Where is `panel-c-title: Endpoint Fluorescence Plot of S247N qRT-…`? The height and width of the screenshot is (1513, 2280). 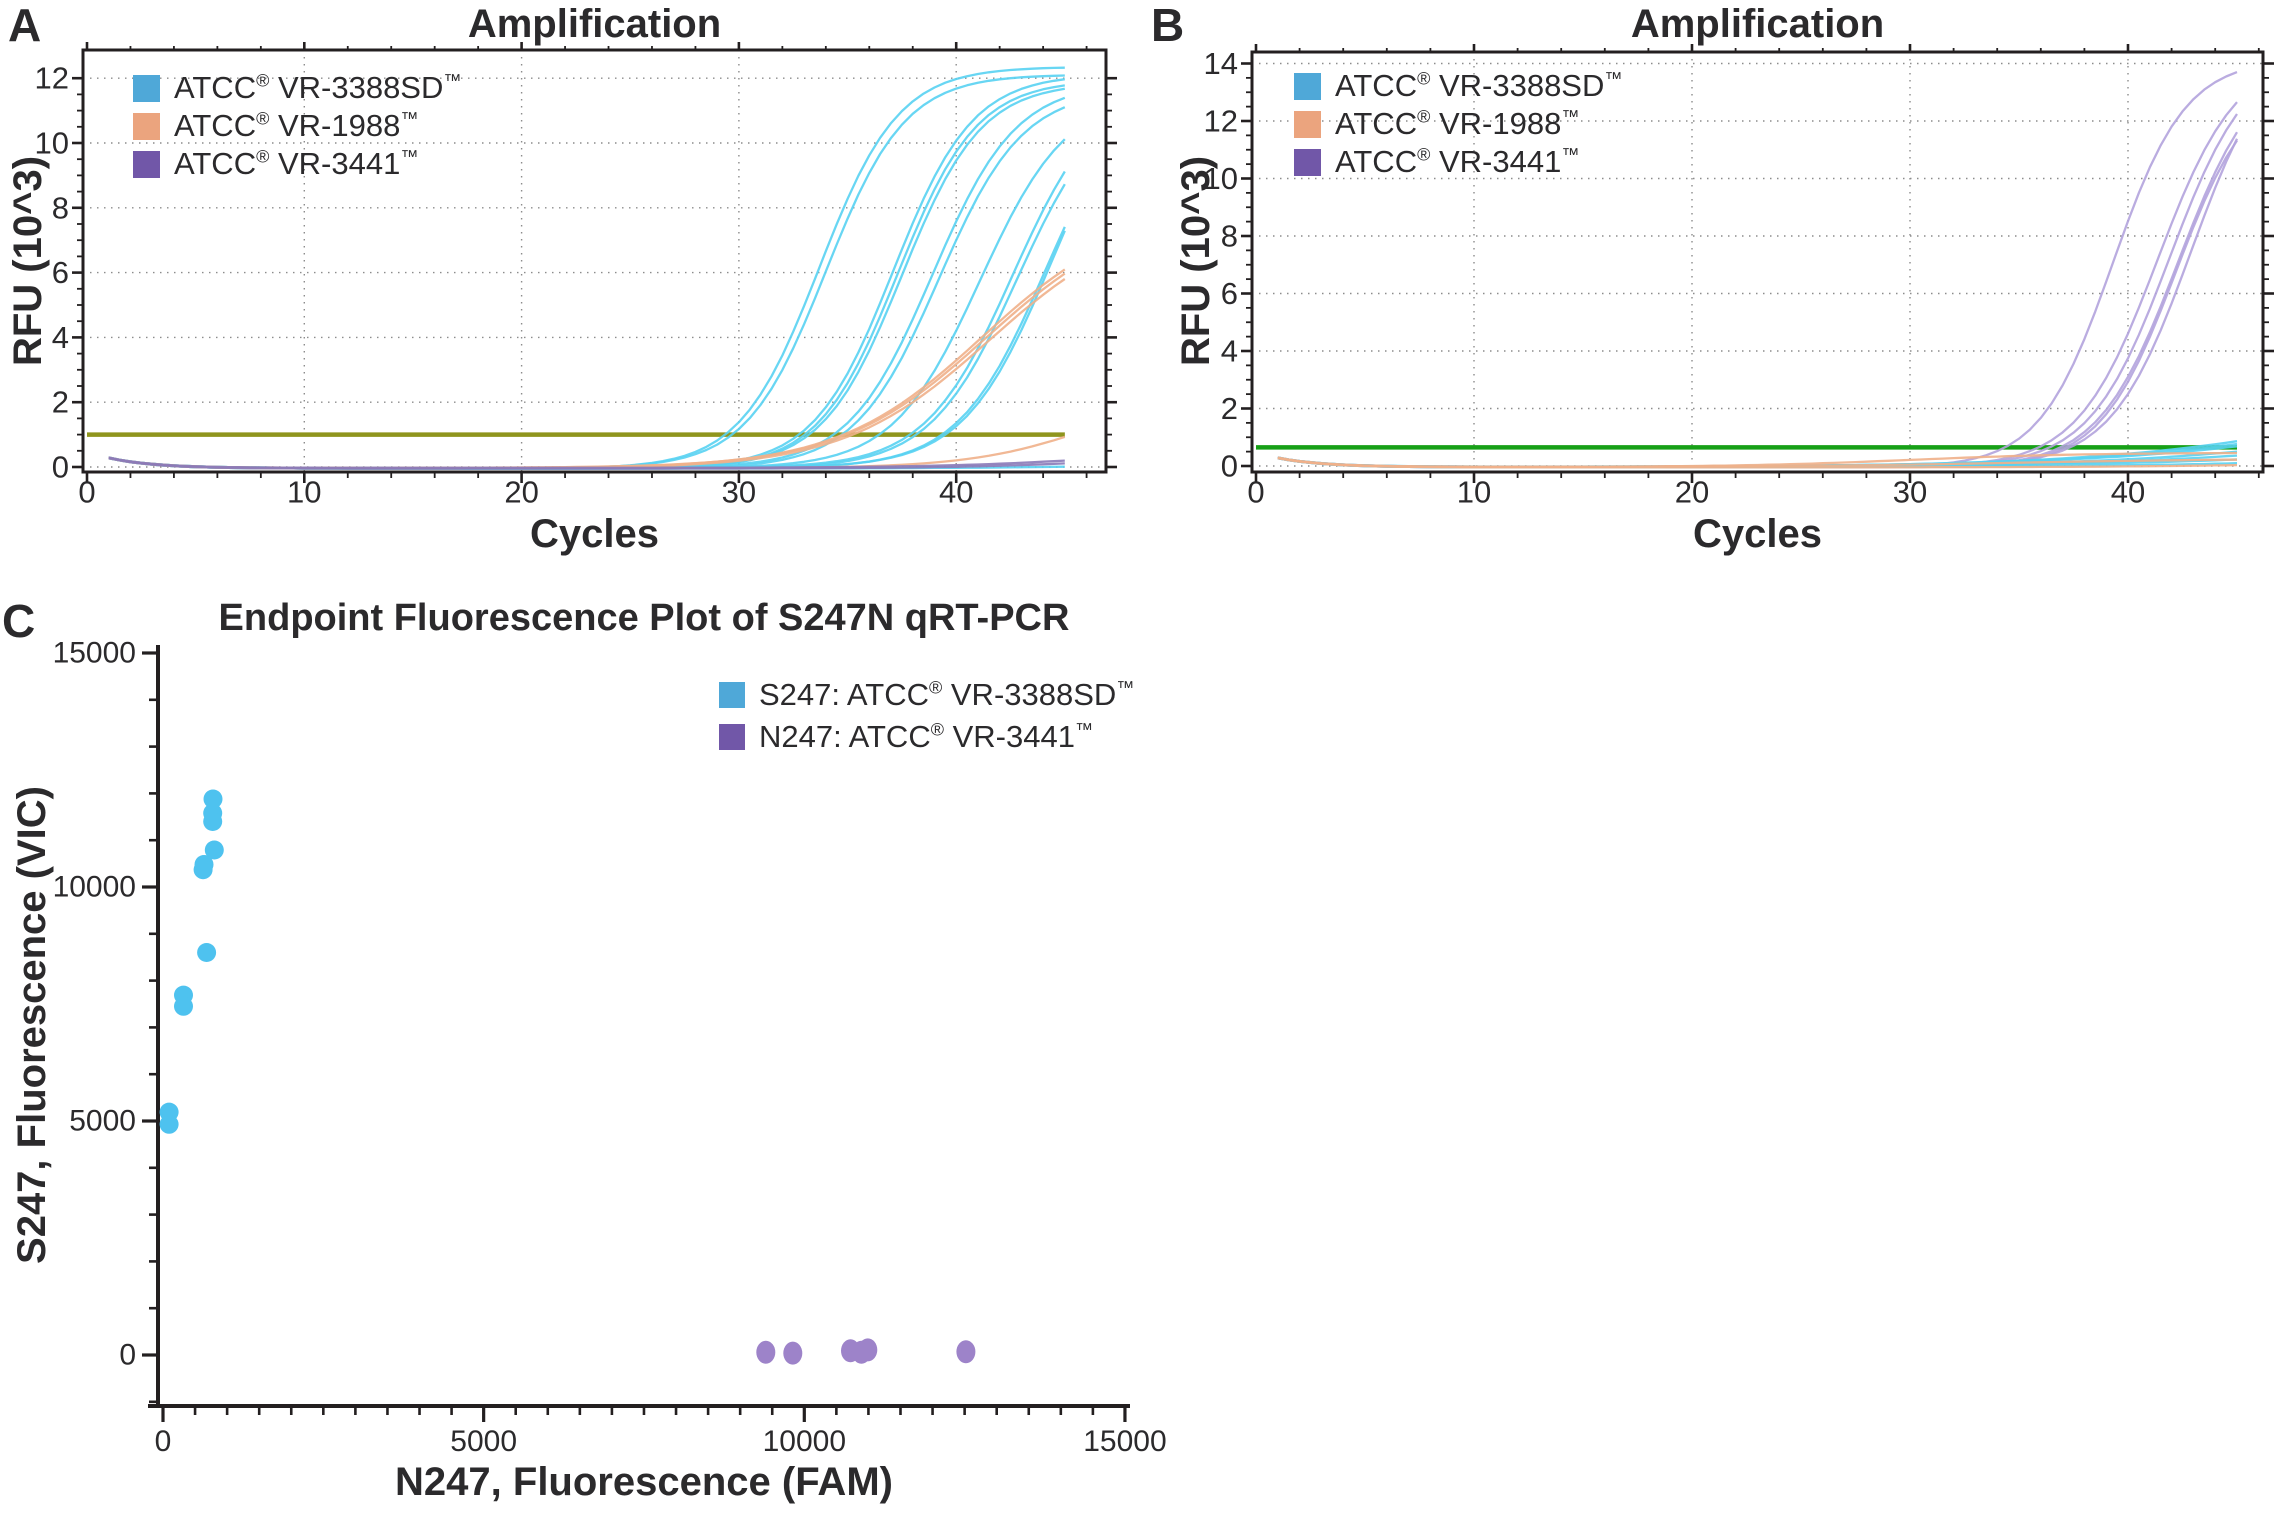
panel-c-title: Endpoint Fluorescence Plot of S247N qRT-… is located at coordinates (644, 618).